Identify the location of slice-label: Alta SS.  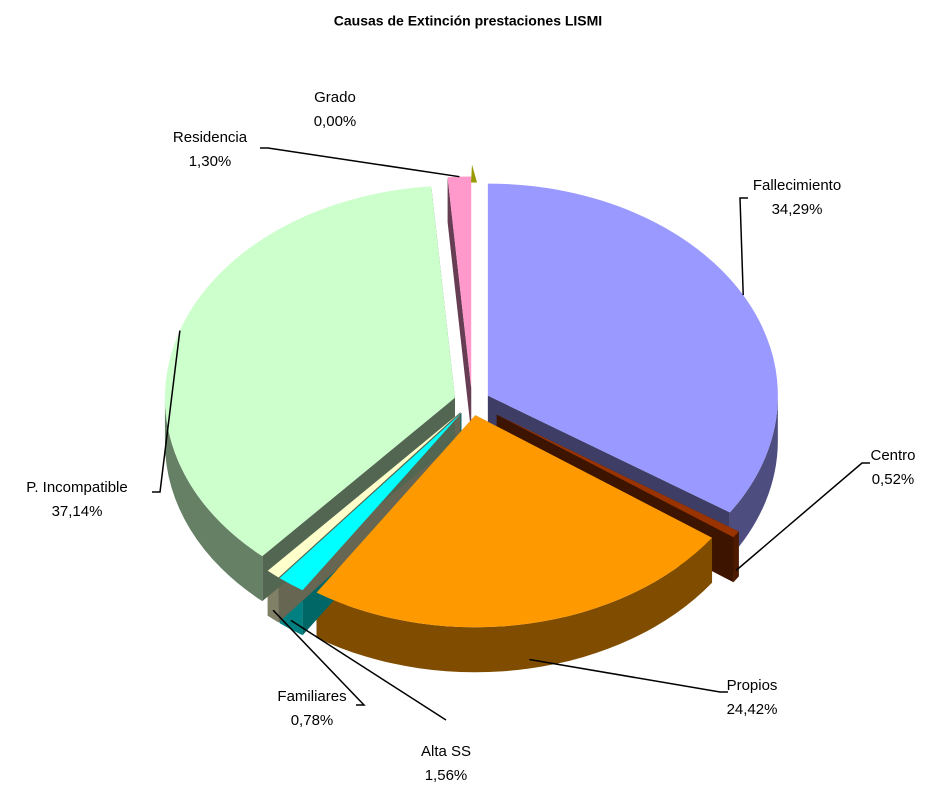
(446, 751).